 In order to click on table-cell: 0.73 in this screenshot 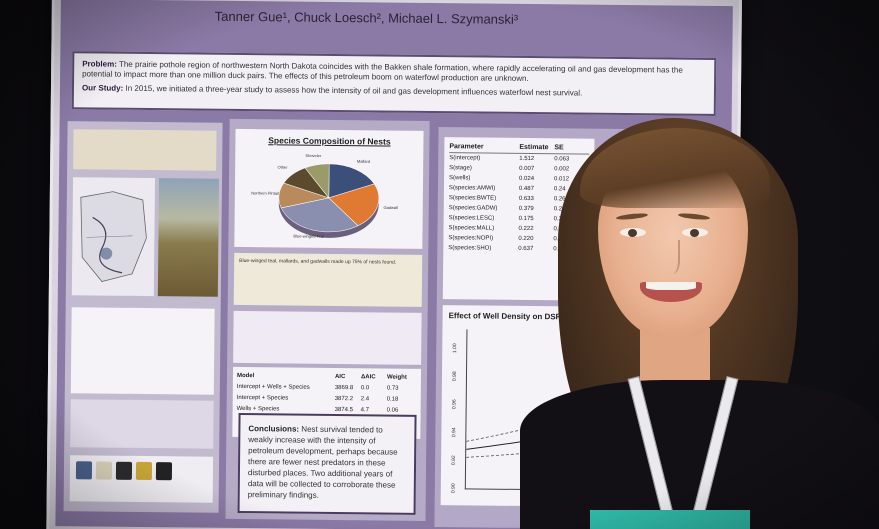, I will do `click(392, 388)`.